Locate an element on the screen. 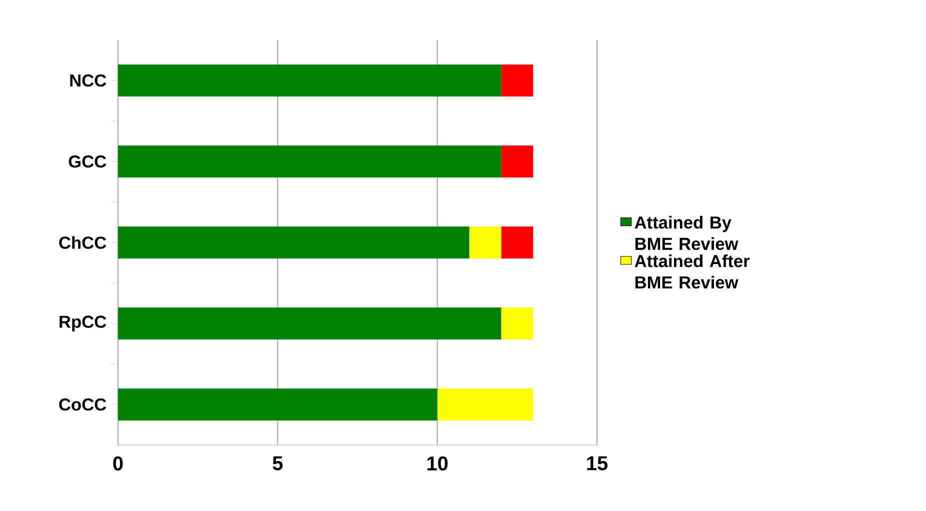 This screenshot has height=511, width=926. y-tick-label: ChCC is located at coordinates (82, 242).